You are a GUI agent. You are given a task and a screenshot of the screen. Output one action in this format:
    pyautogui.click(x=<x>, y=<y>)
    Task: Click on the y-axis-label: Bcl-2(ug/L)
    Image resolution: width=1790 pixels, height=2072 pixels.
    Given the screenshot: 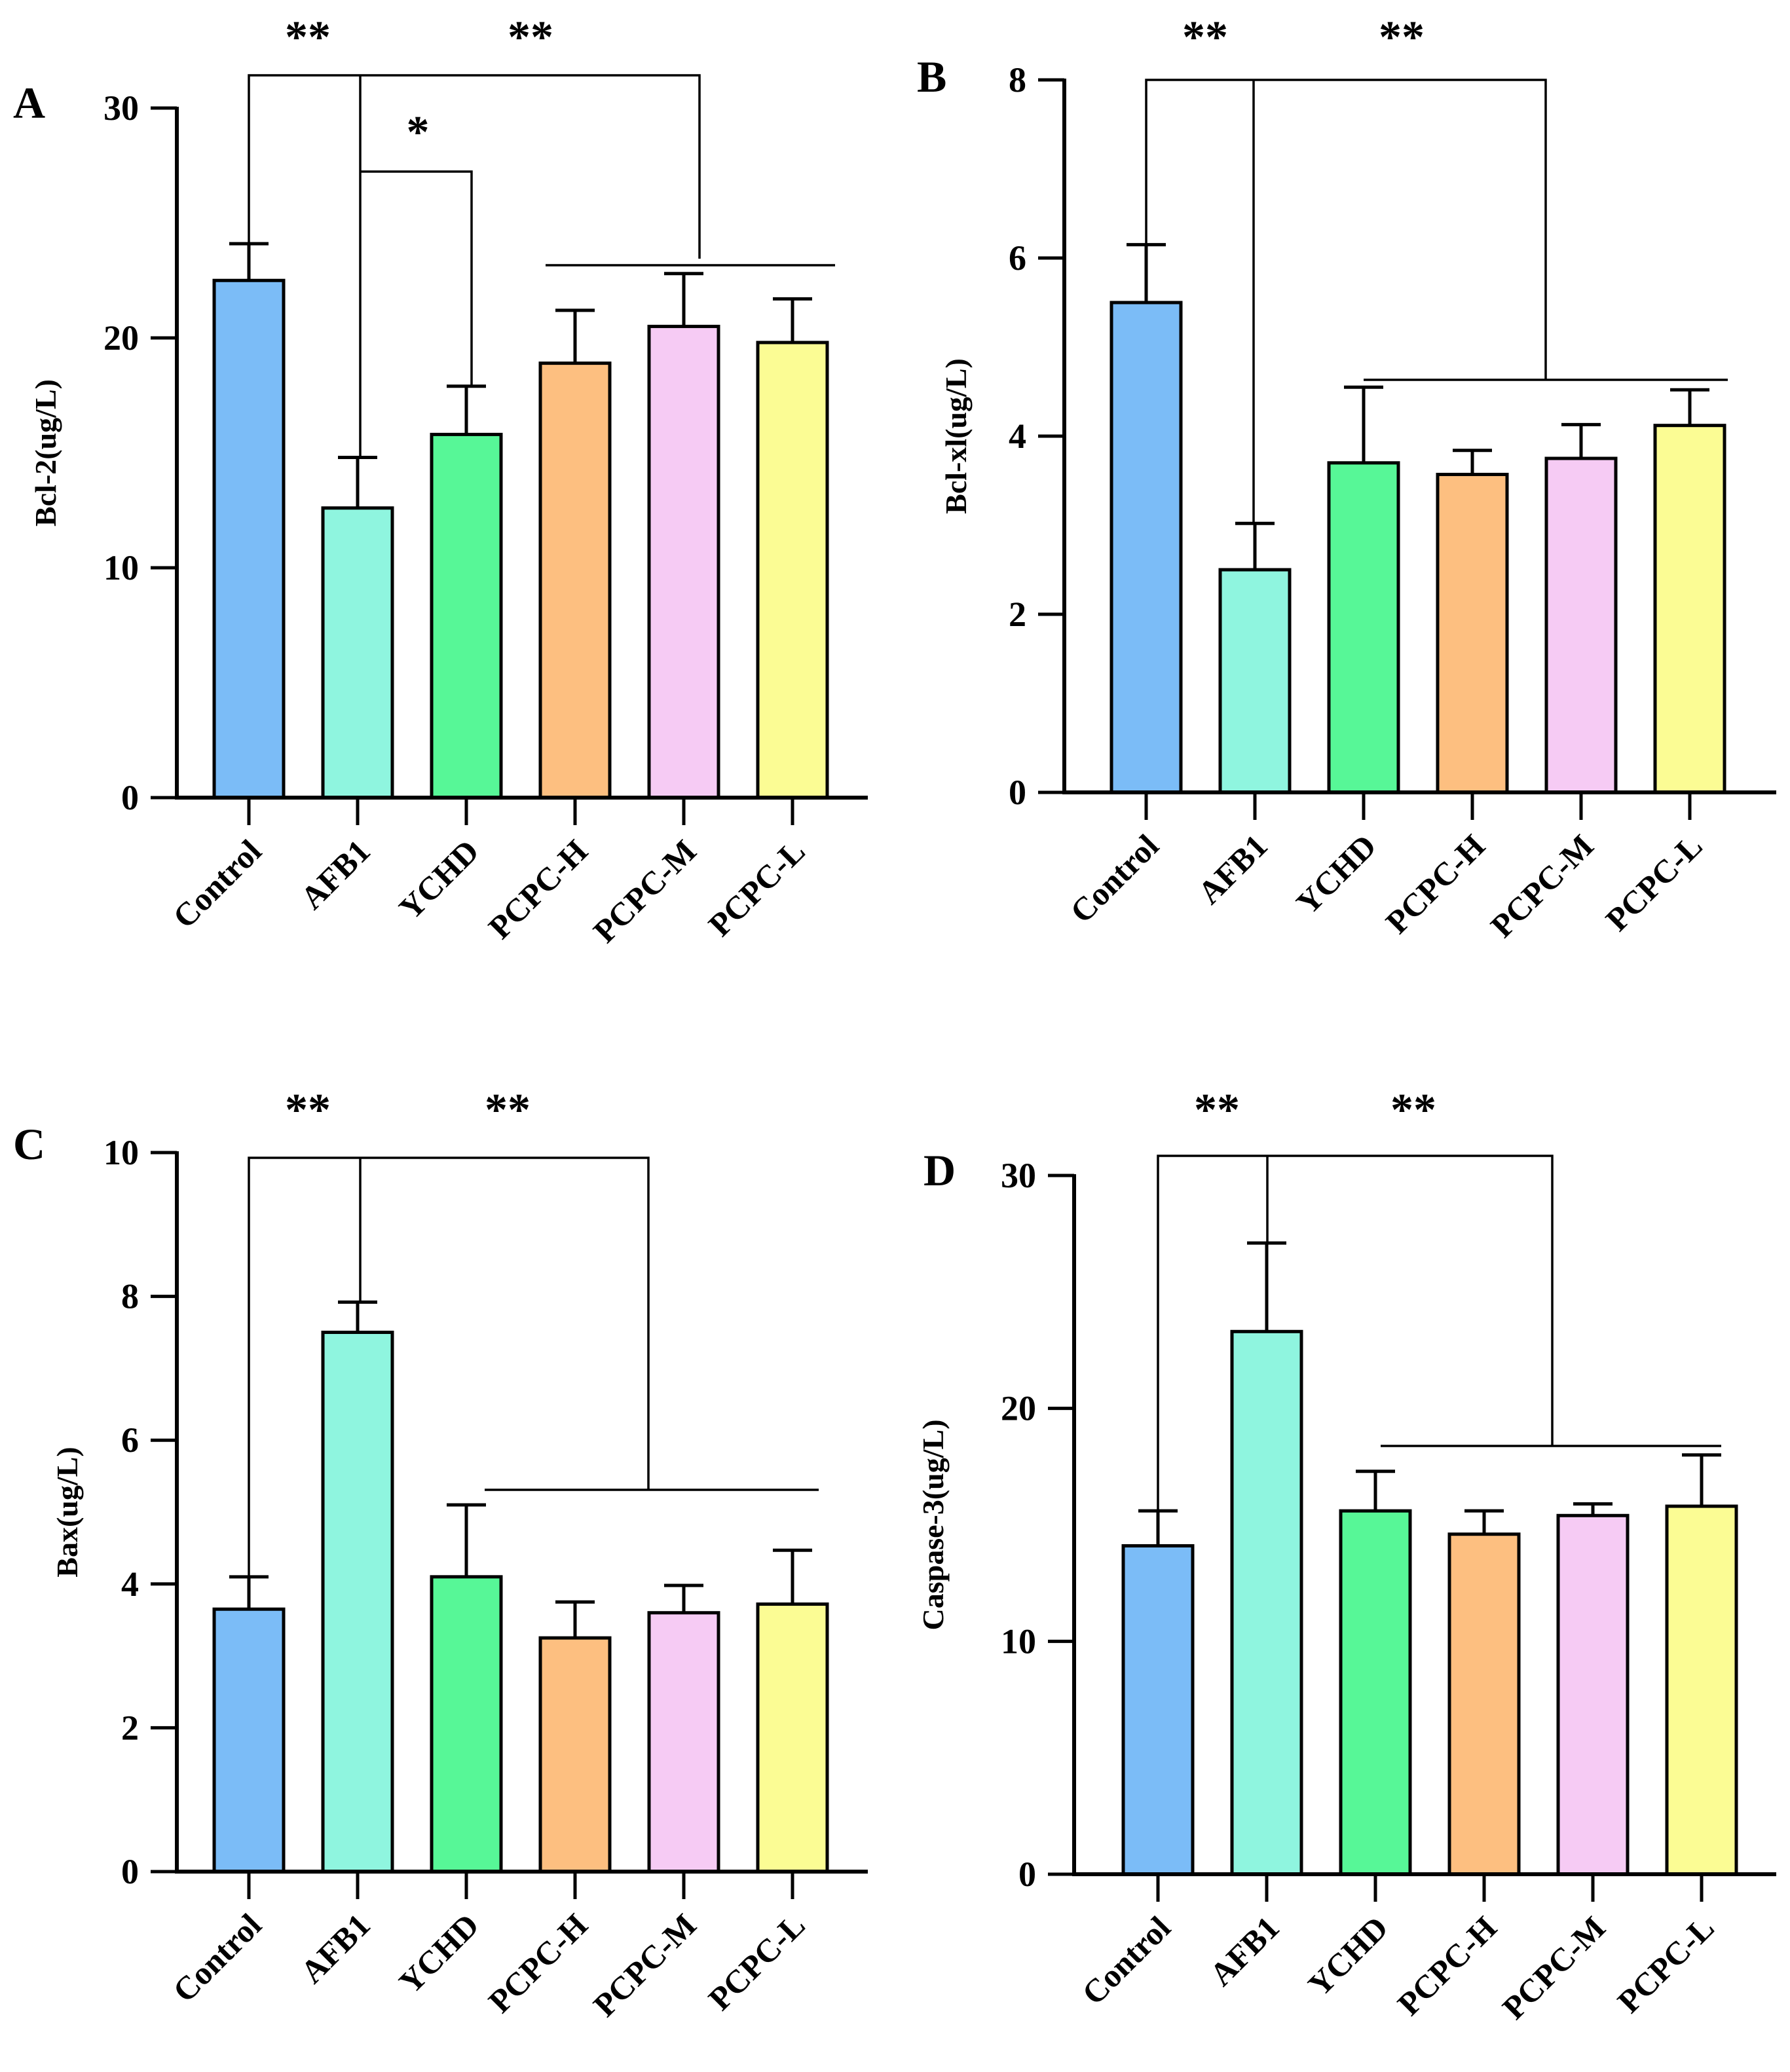 What is the action you would take?
    pyautogui.click(x=45, y=453)
    